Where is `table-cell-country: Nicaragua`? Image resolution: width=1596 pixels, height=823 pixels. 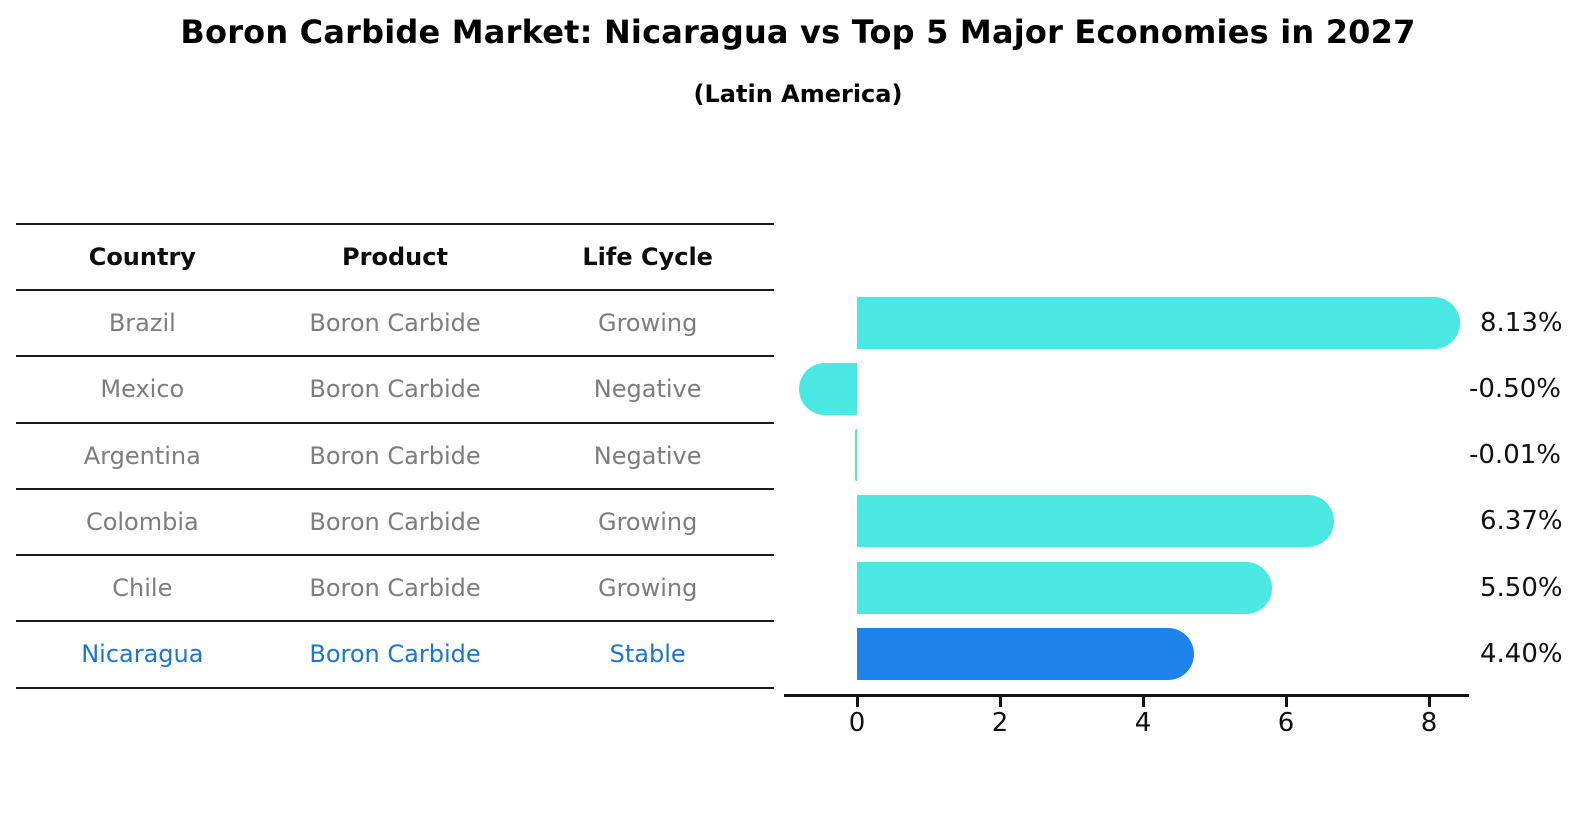
table-cell-country: Nicaragua is located at coordinates (142, 654).